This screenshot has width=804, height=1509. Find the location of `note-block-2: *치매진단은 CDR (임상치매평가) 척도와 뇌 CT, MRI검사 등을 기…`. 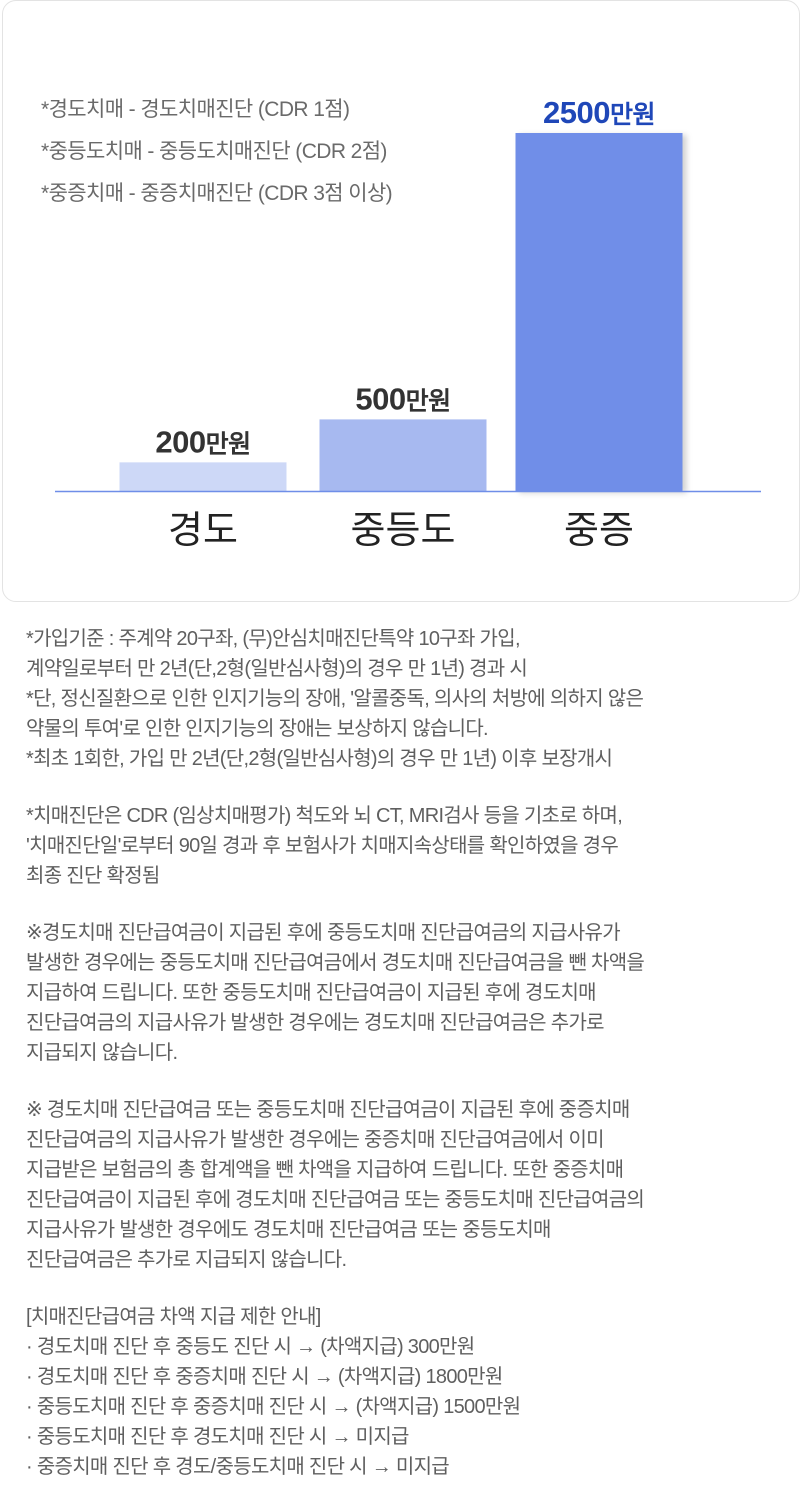

note-block-2: *치매진단은 CDR (임상치매평가) 척도와 뇌 CT, MRI검사 등을 기… is located at coordinates (406, 846).